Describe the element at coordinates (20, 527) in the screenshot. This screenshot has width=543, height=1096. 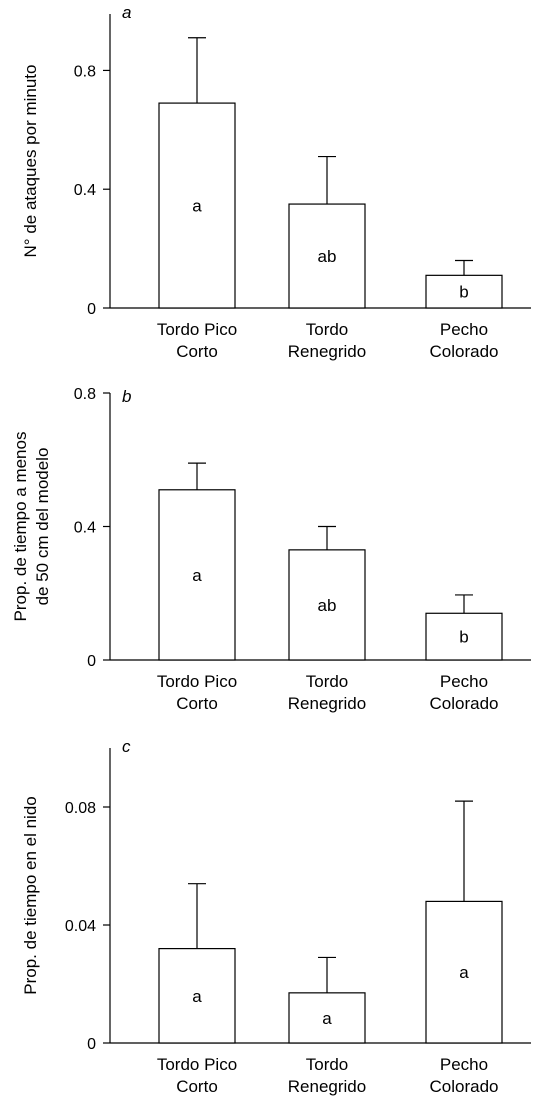
I see `y-axis-label: Prop. de tiempo a menos` at that location.